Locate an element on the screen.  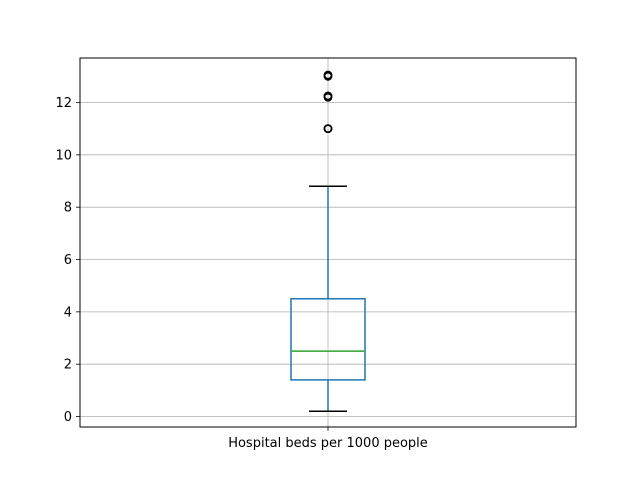
y-tick-label: 0 is located at coordinates (68, 417).